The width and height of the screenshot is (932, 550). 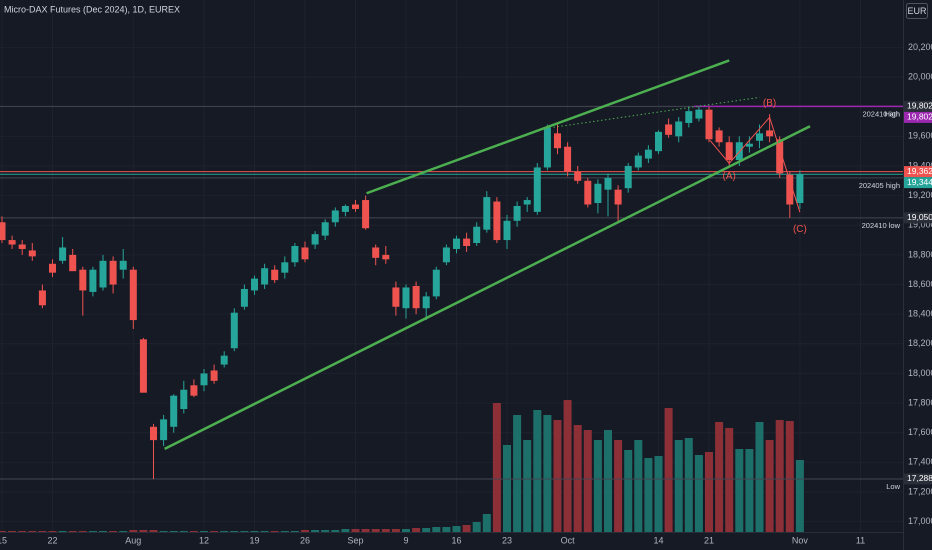 I want to click on trendline, so click(x=755, y=164).